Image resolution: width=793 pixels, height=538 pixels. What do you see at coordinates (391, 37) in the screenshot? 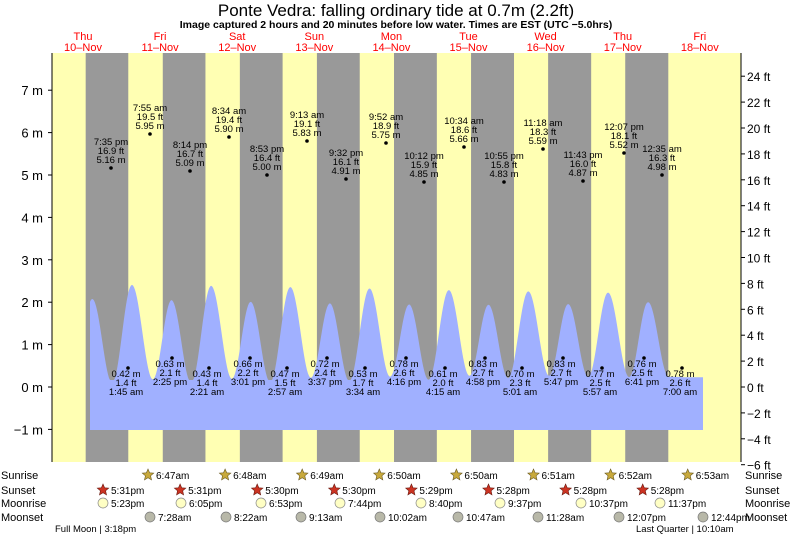
I see `day-weekday: Mon` at bounding box center [391, 37].